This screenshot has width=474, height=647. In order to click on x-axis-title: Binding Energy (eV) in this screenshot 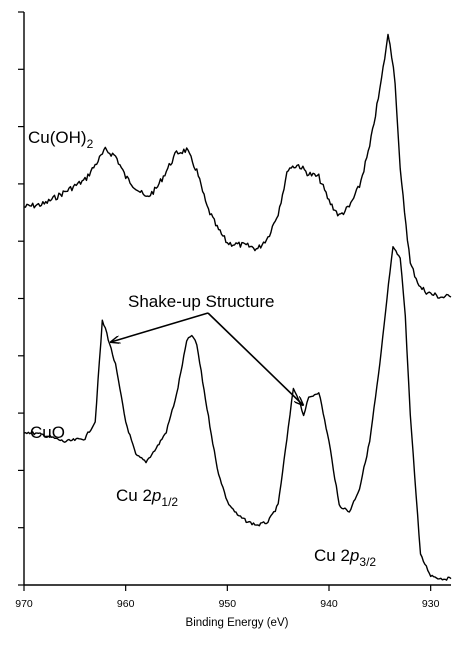, I will do `click(237, 623)`.